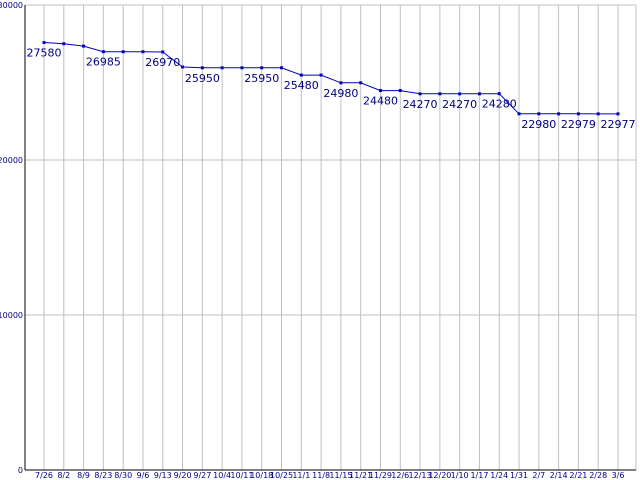 This screenshot has width=640, height=480. I want to click on data-label: 25480, so click(301, 85).